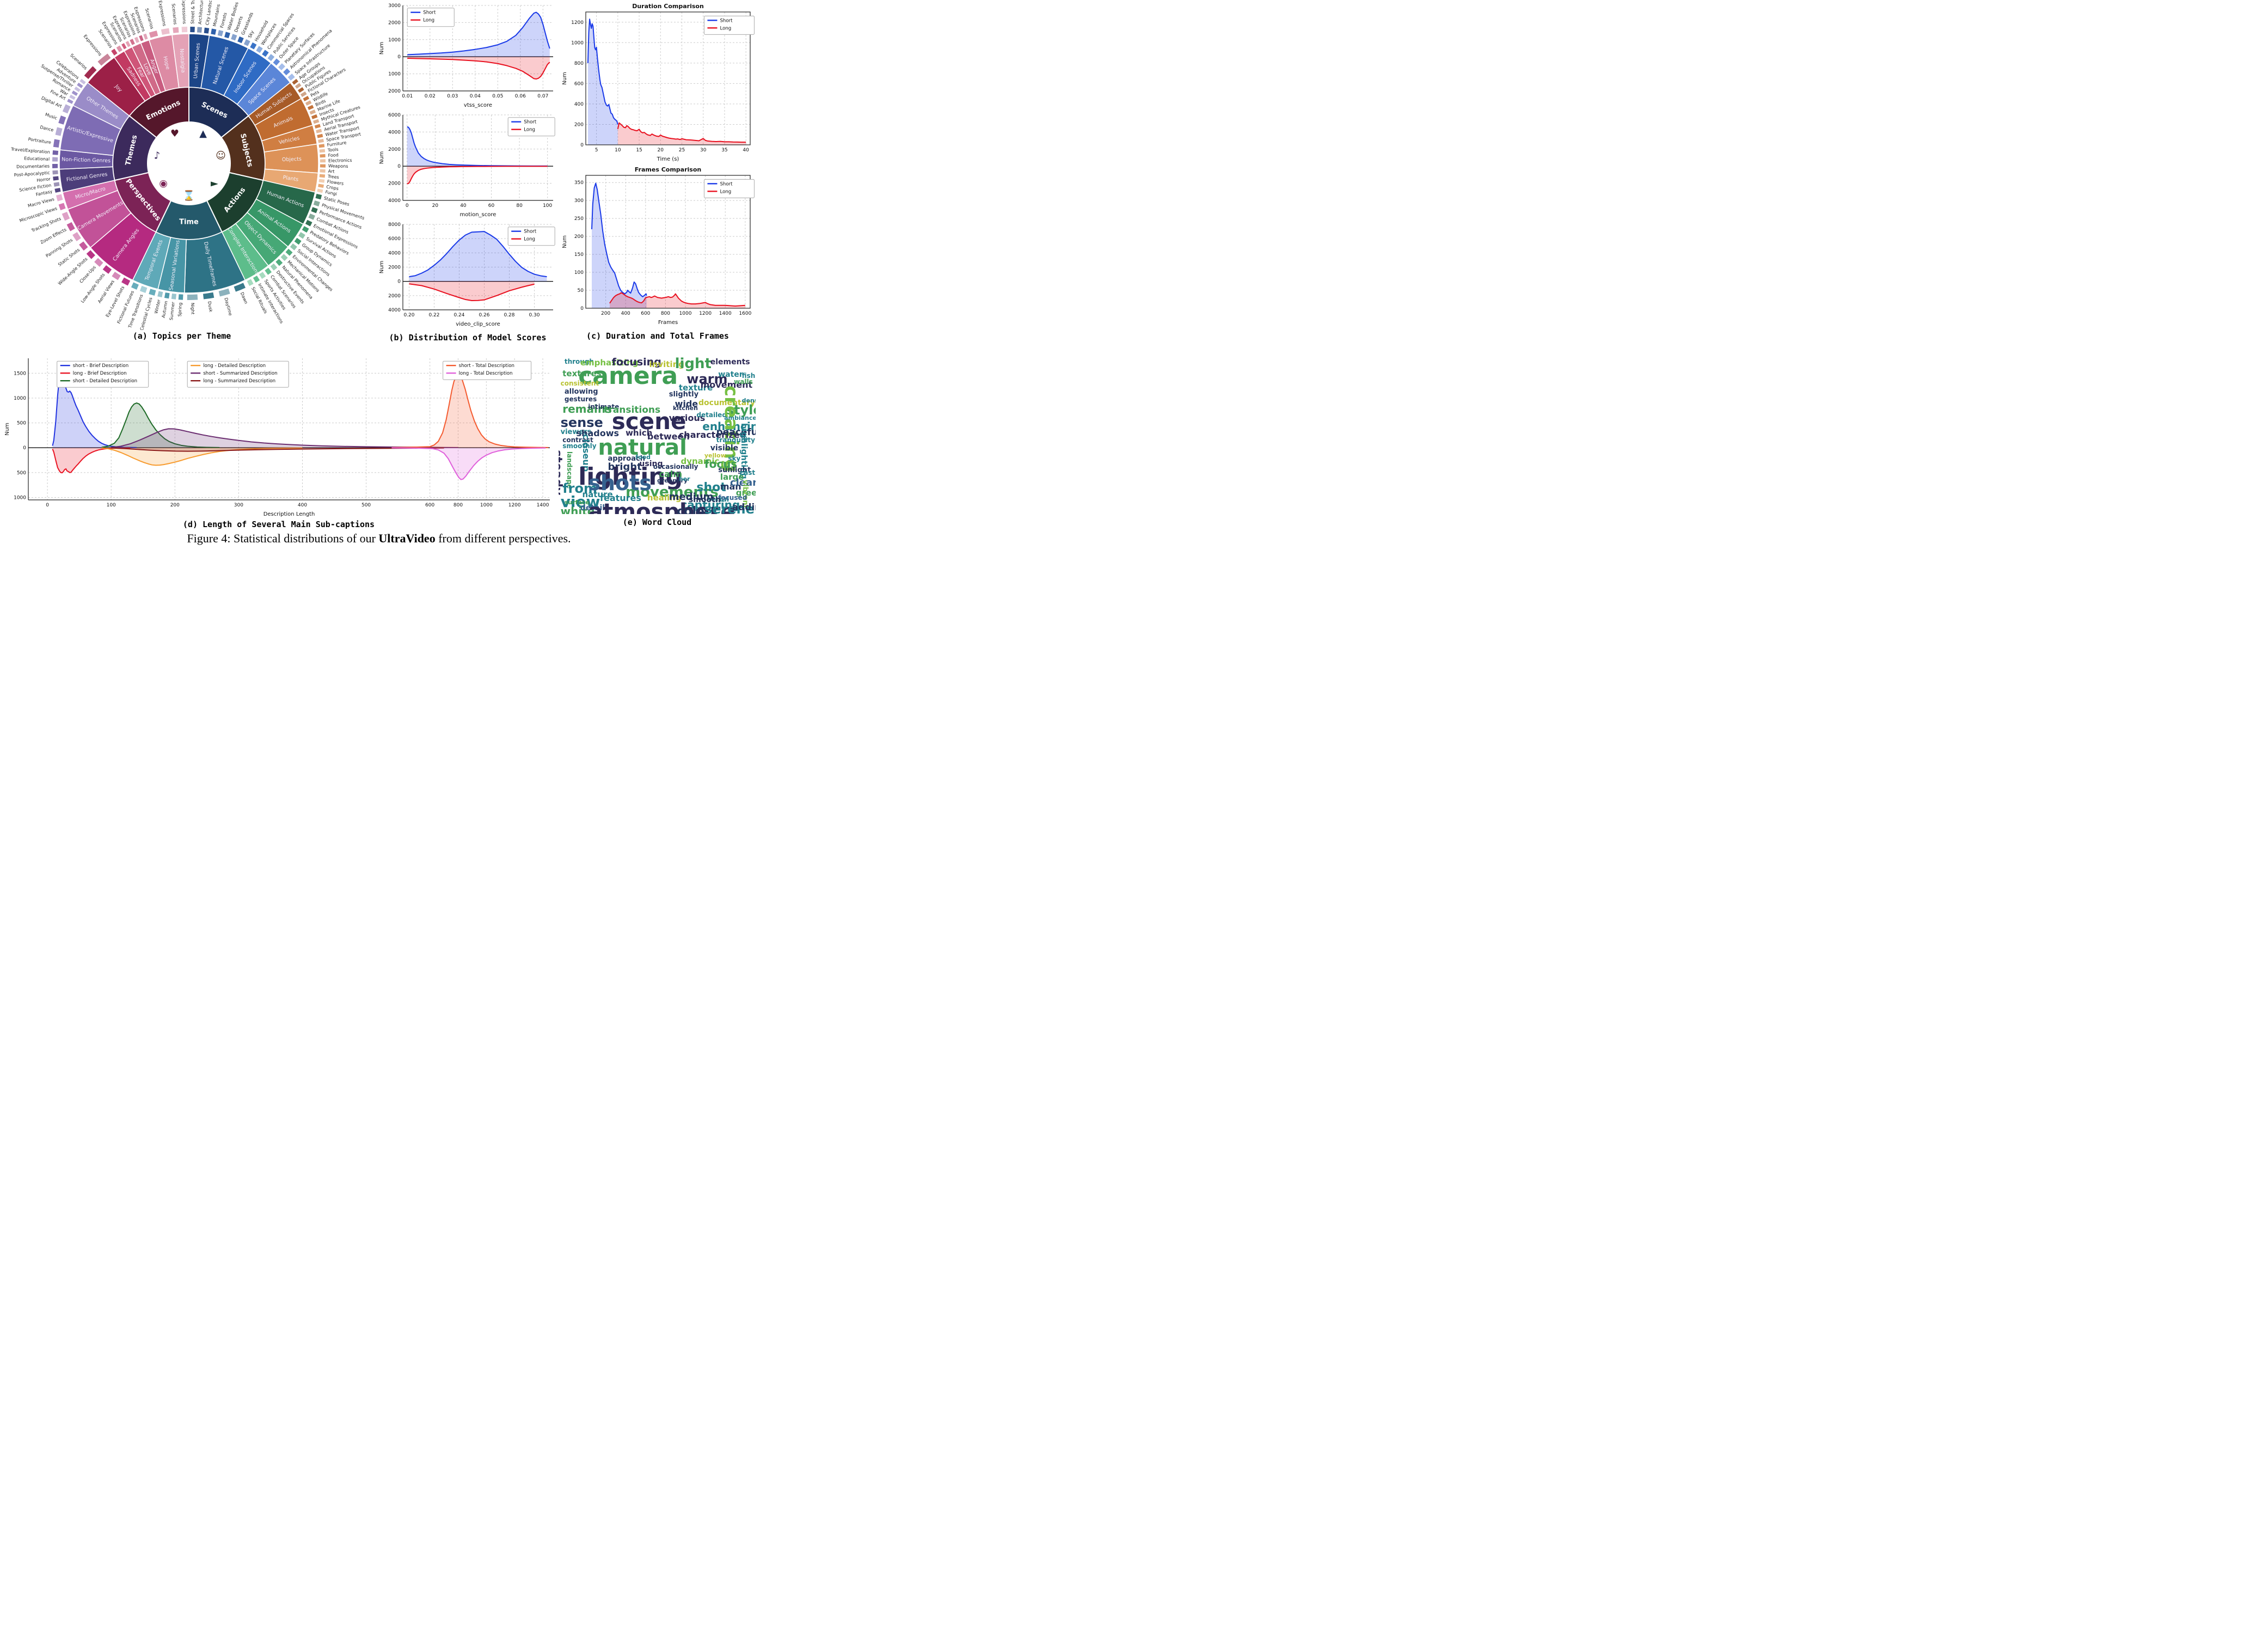  Describe the element at coordinates (43, 179) in the screenshot. I see `svg-text: Horror` at that location.